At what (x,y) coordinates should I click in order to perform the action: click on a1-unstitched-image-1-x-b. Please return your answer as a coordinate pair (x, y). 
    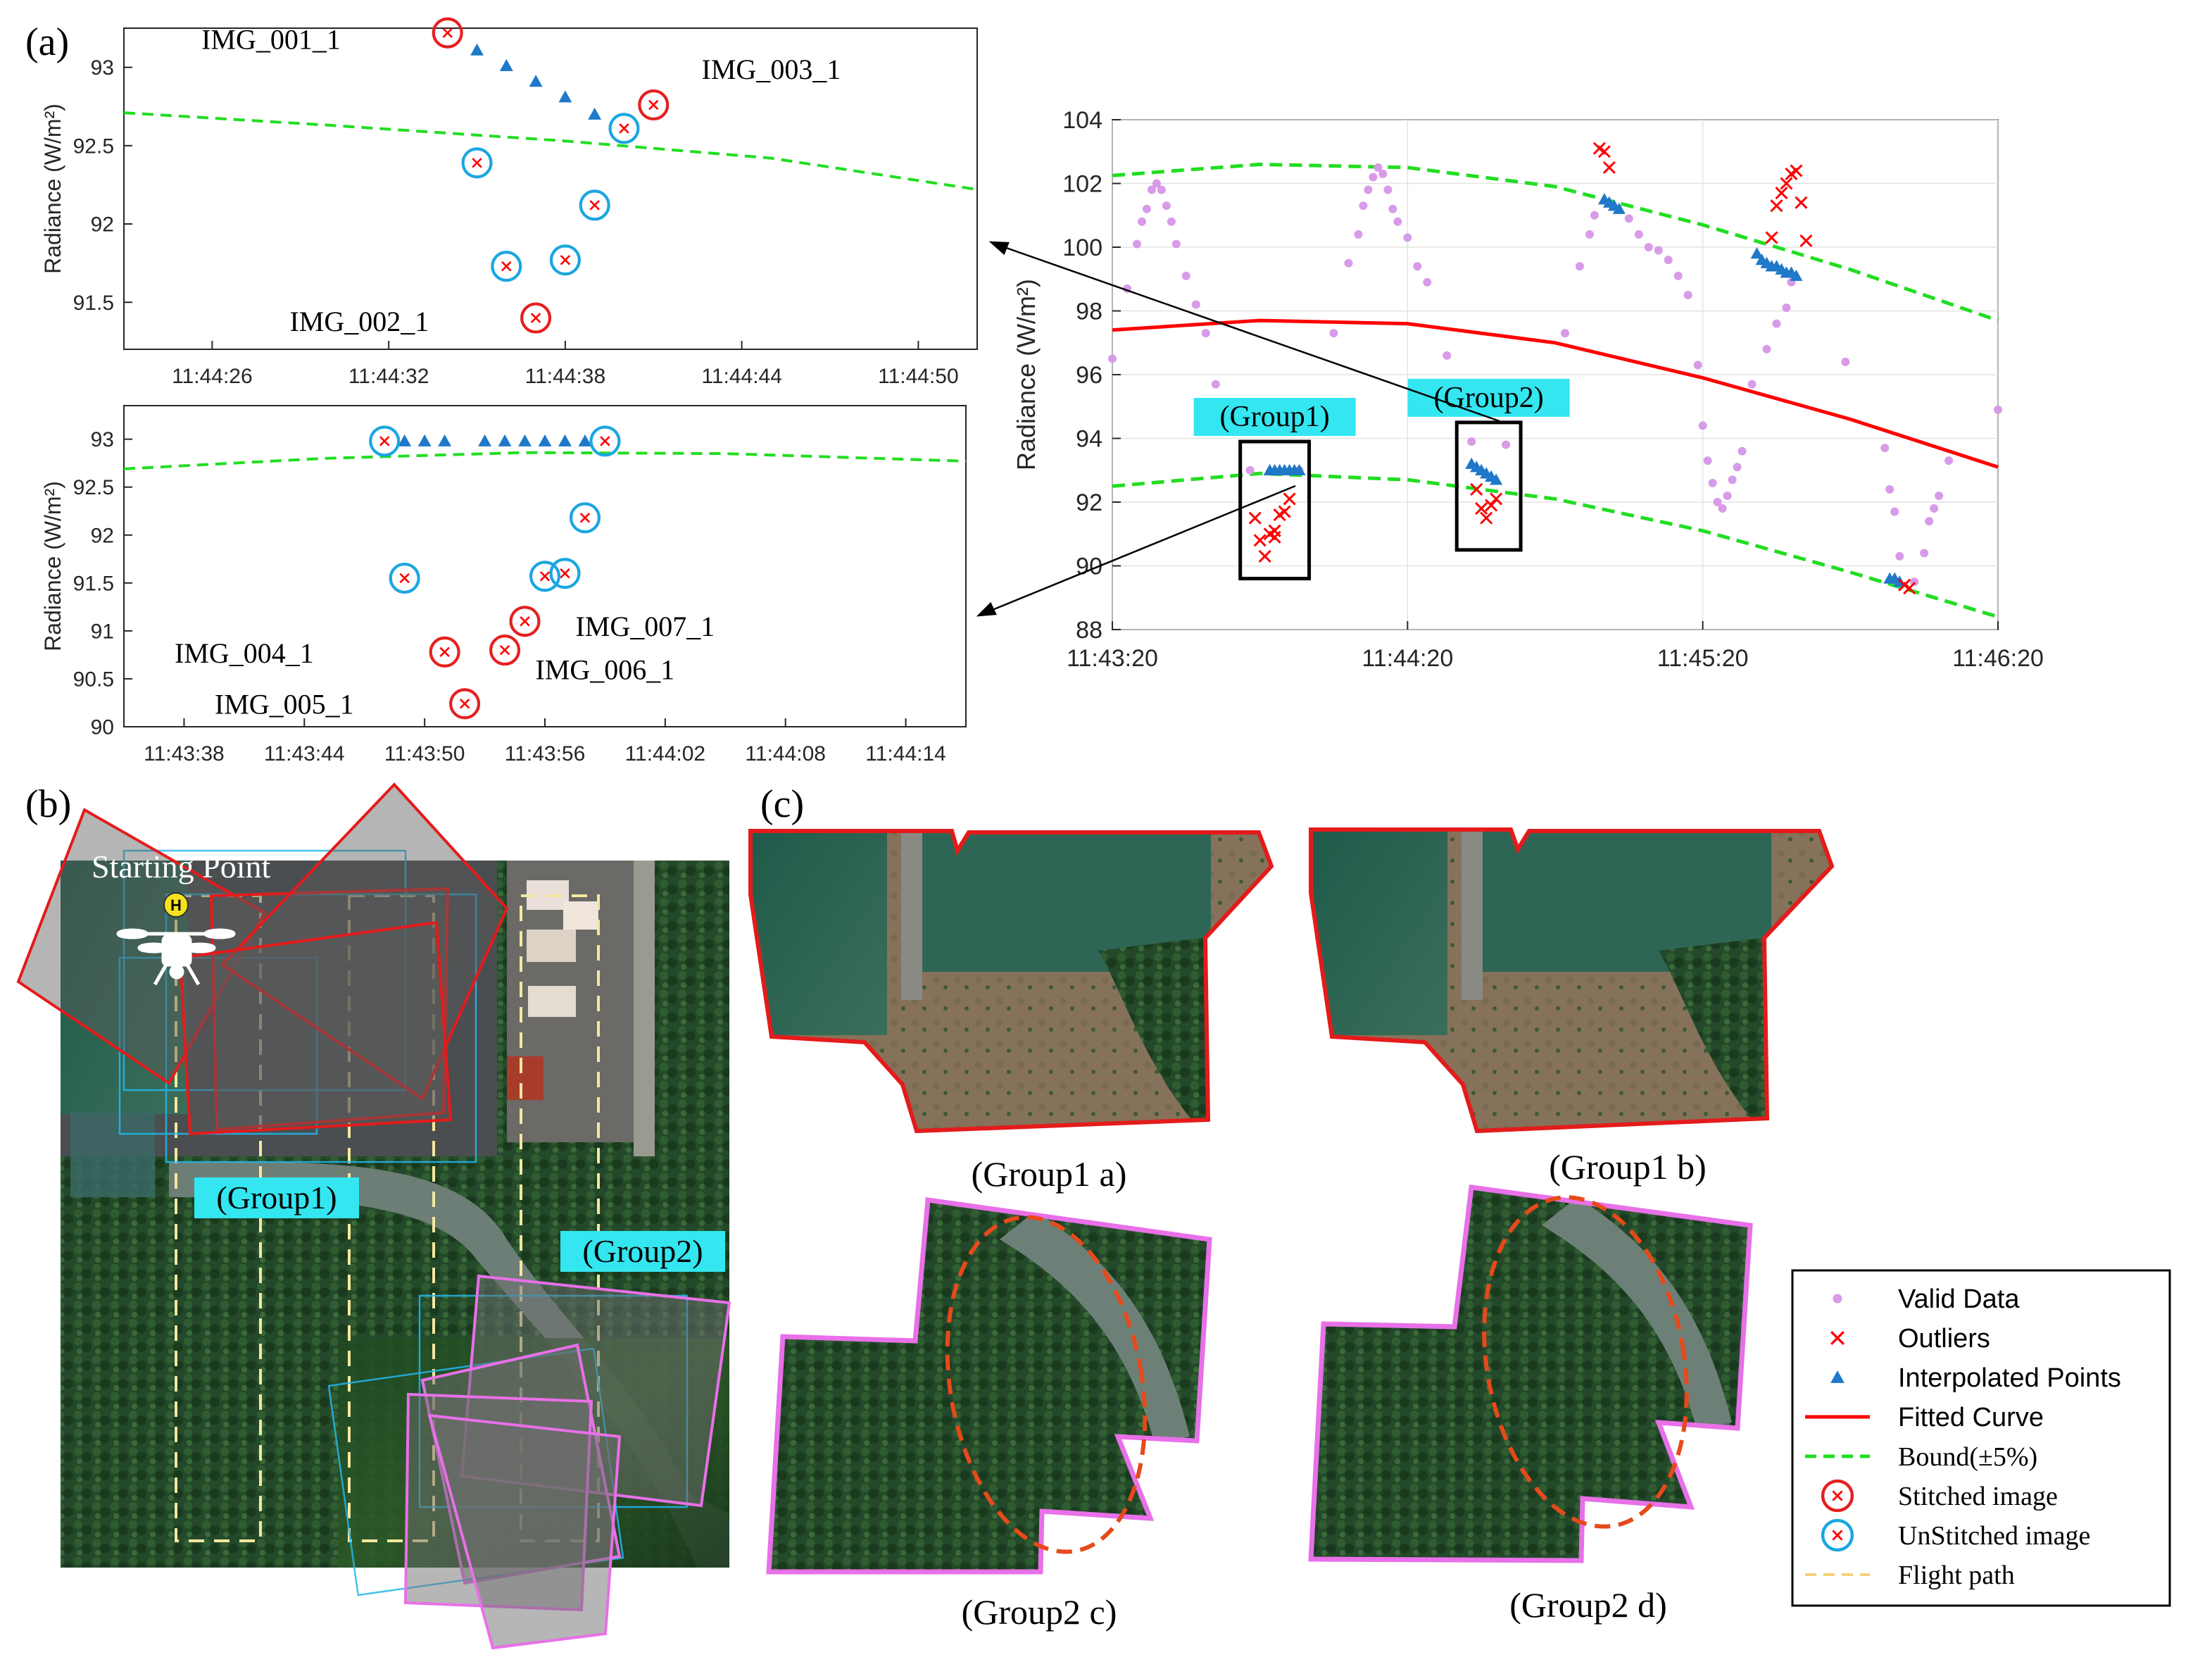
    Looking at the image, I should click on (506, 266).